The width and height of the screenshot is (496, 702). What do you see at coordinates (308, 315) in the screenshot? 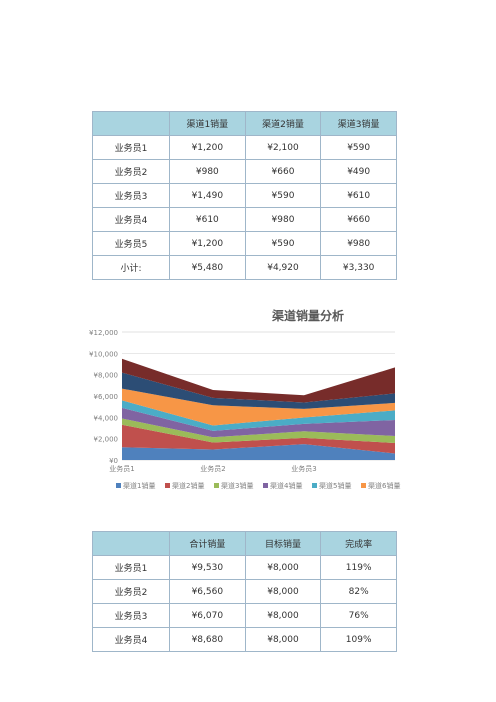
I see `chart-title: 渠道销量分析` at bounding box center [308, 315].